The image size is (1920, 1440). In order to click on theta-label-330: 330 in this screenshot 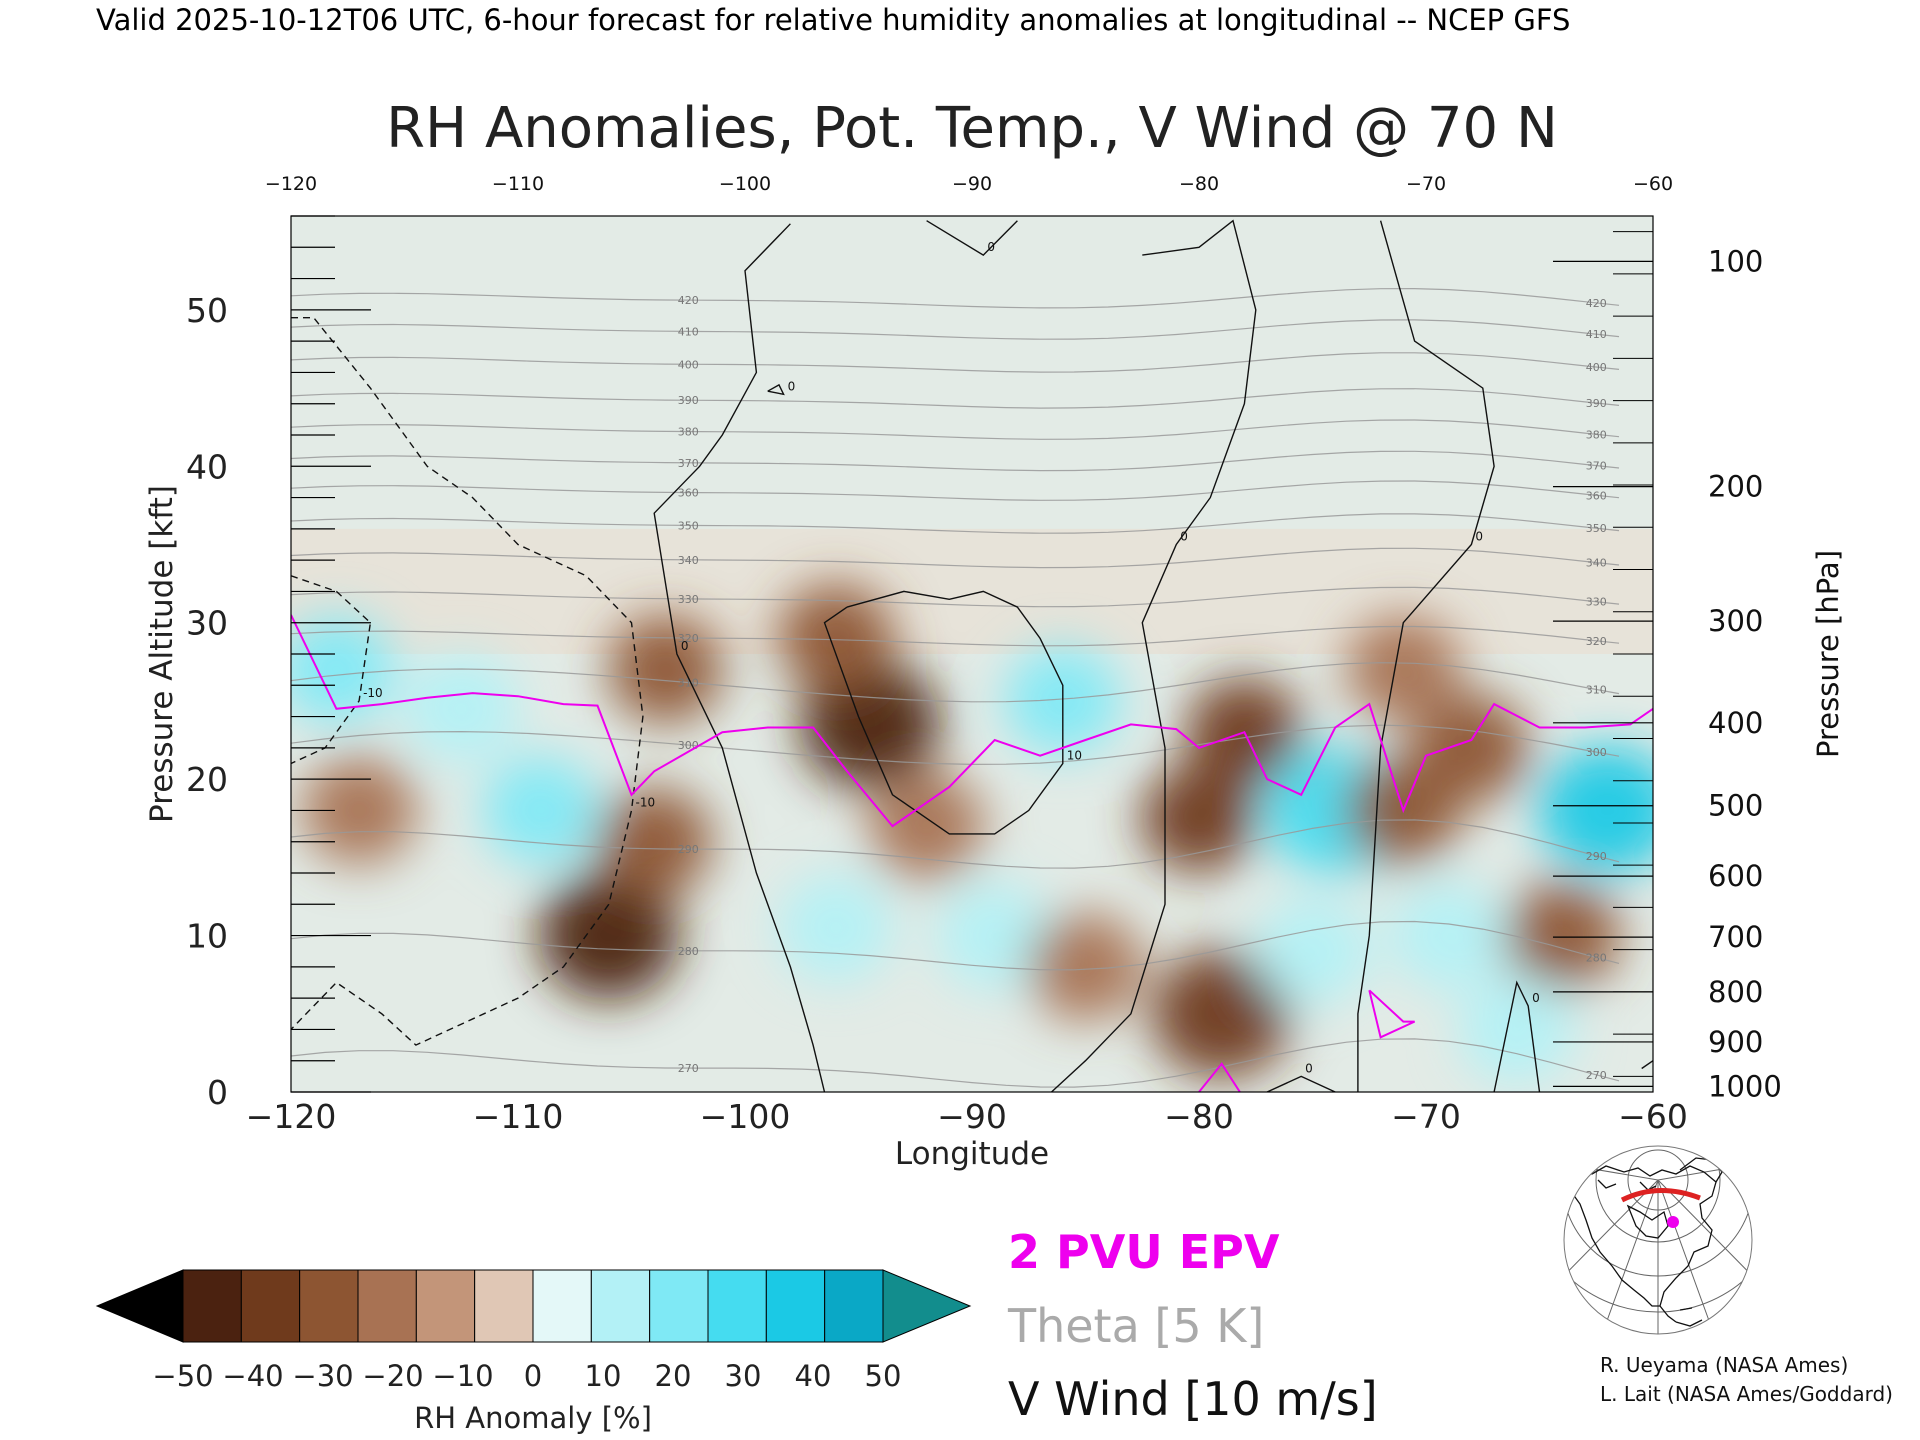, I will do `click(688, 599)`.